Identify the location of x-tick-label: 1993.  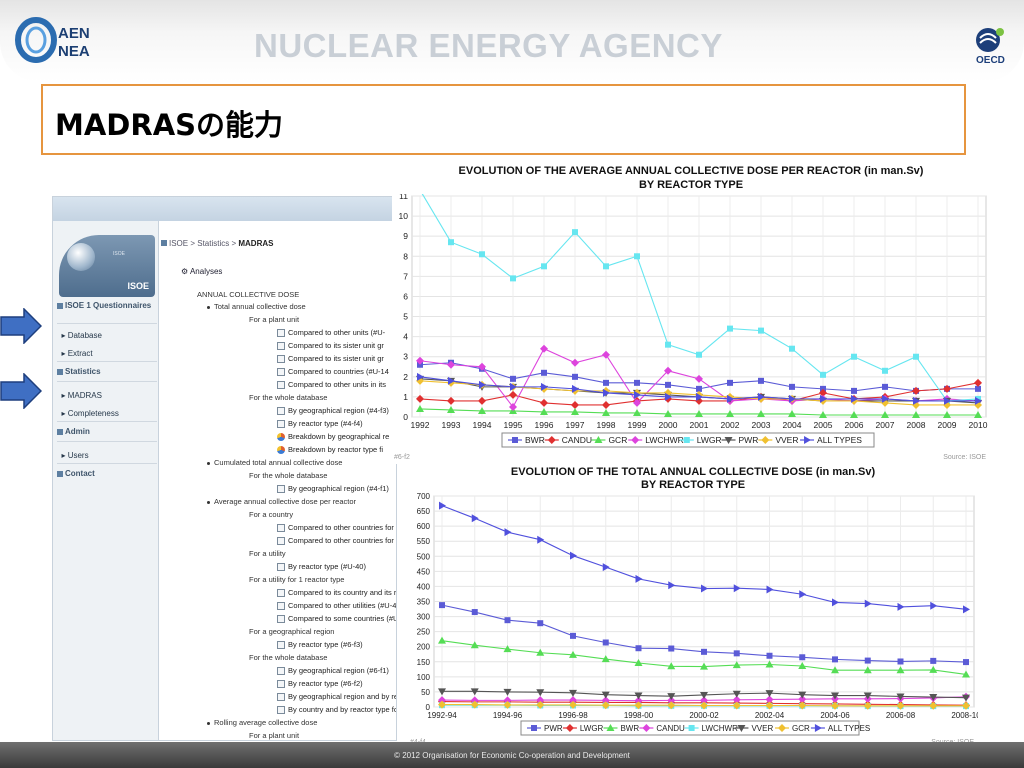
(451, 425).